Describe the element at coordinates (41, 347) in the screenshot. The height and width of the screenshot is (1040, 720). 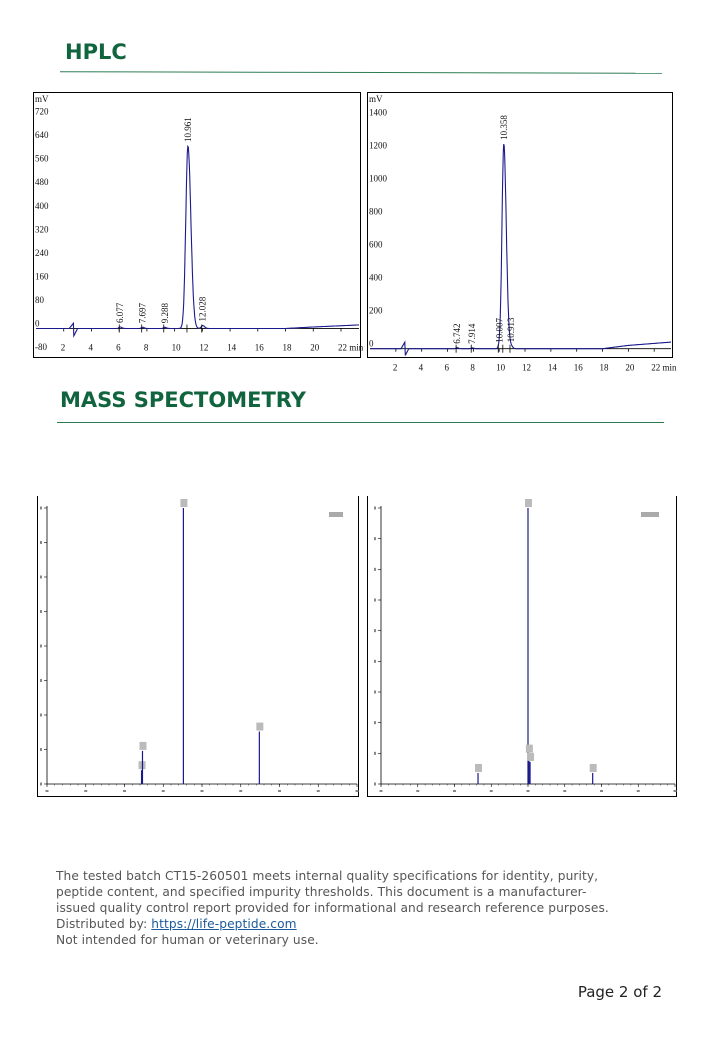
I see `y-tick-label: -80` at that location.